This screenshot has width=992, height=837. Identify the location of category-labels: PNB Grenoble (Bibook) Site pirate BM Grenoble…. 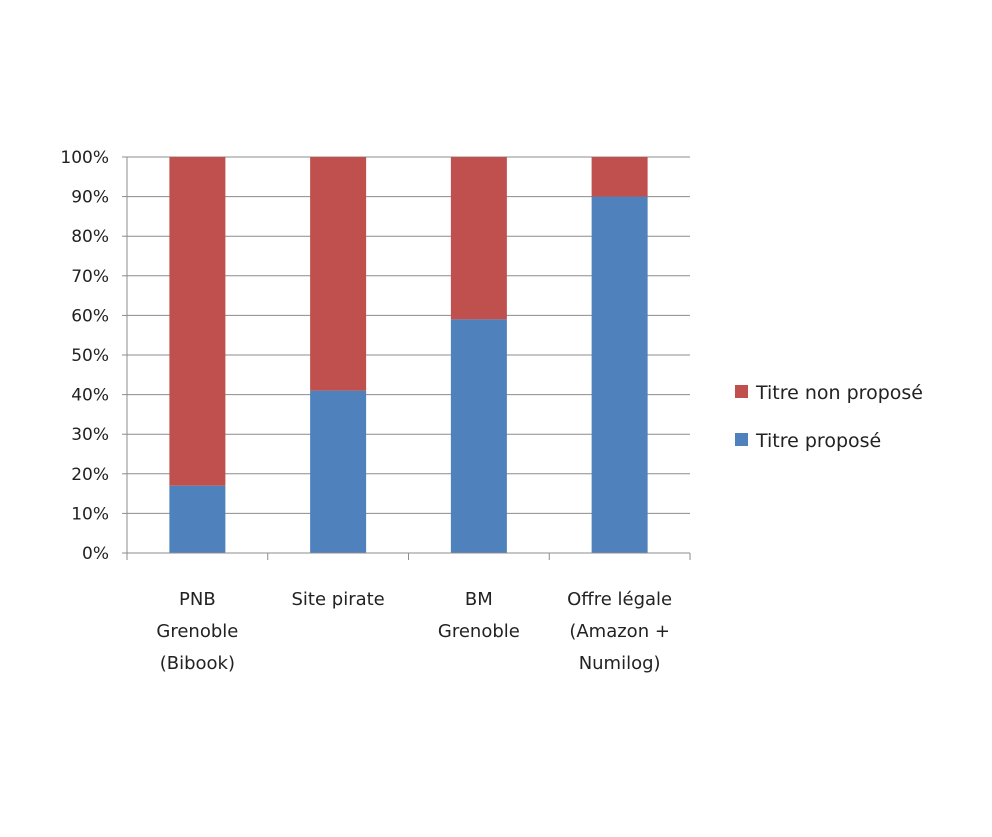
(414, 631).